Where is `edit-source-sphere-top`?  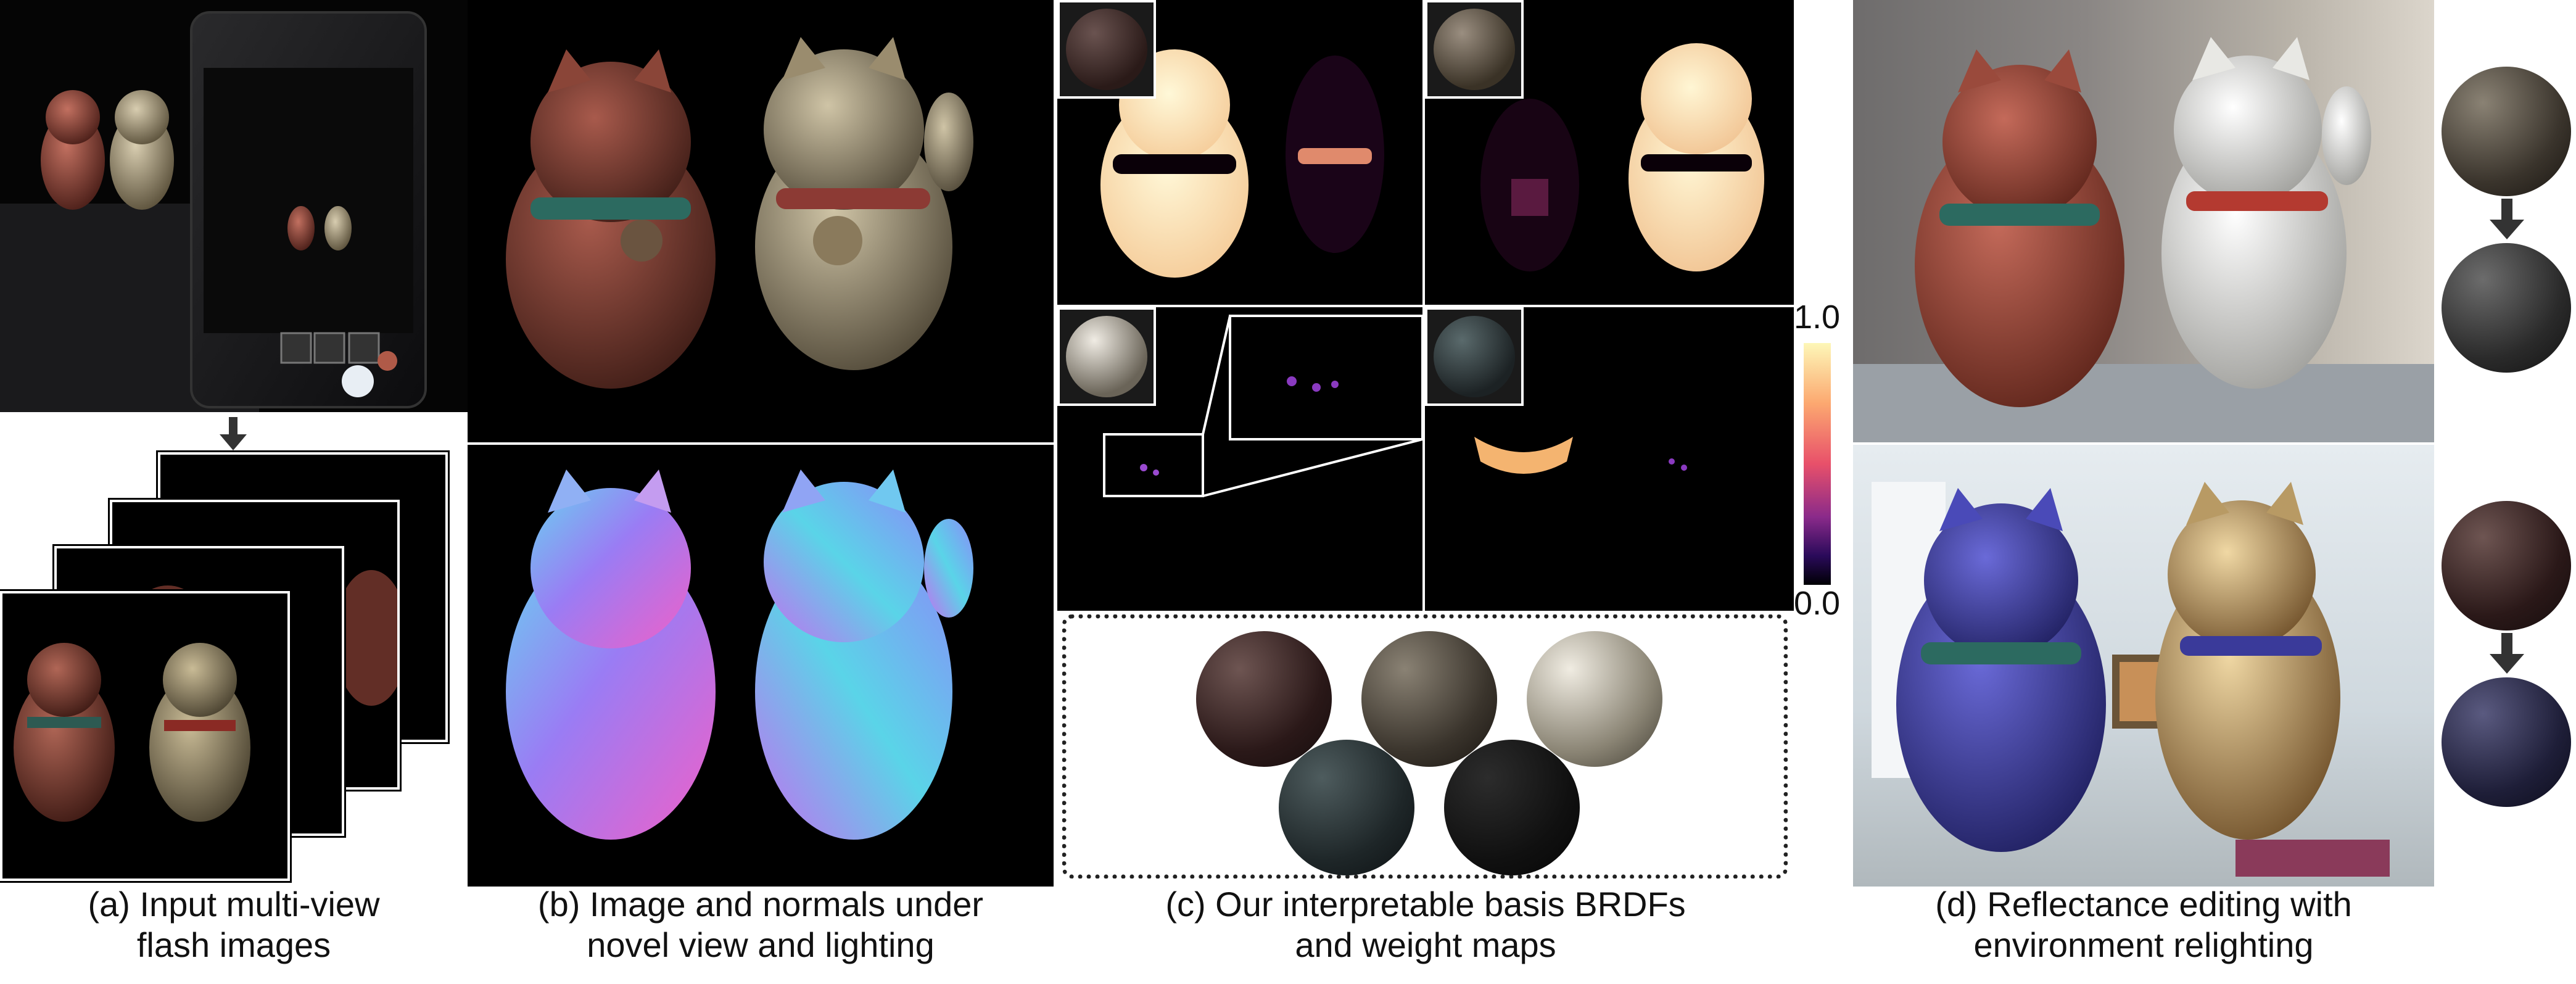
edit-source-sphere-top is located at coordinates (2506, 131).